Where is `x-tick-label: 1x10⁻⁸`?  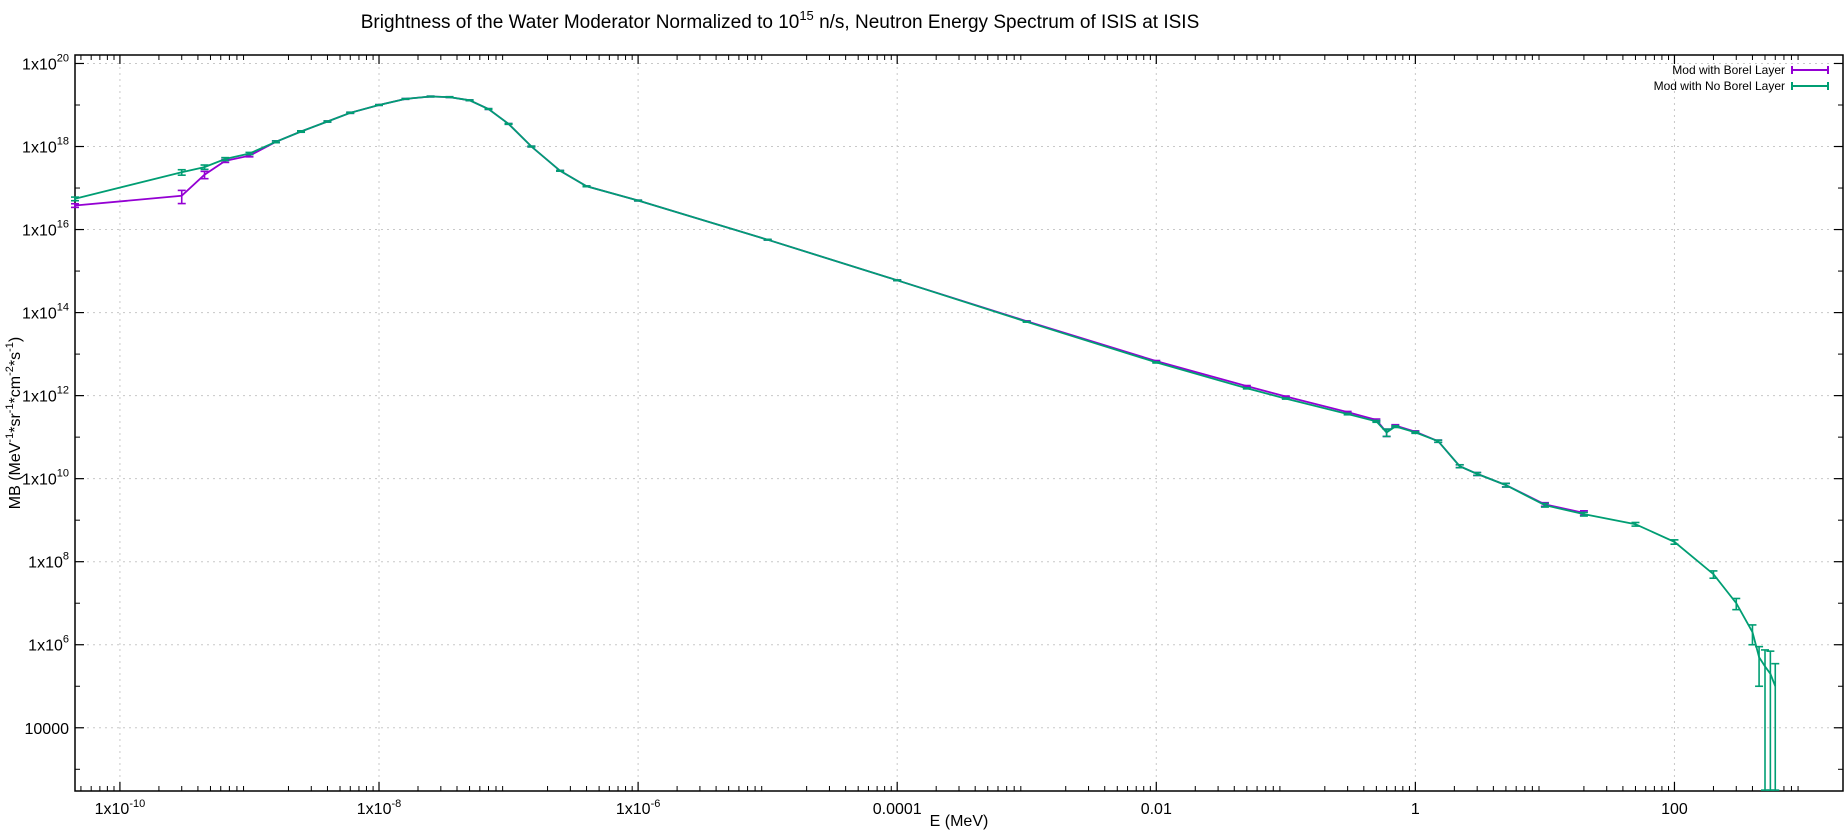 x-tick-label: 1x10⁻⁸ is located at coordinates (379, 808).